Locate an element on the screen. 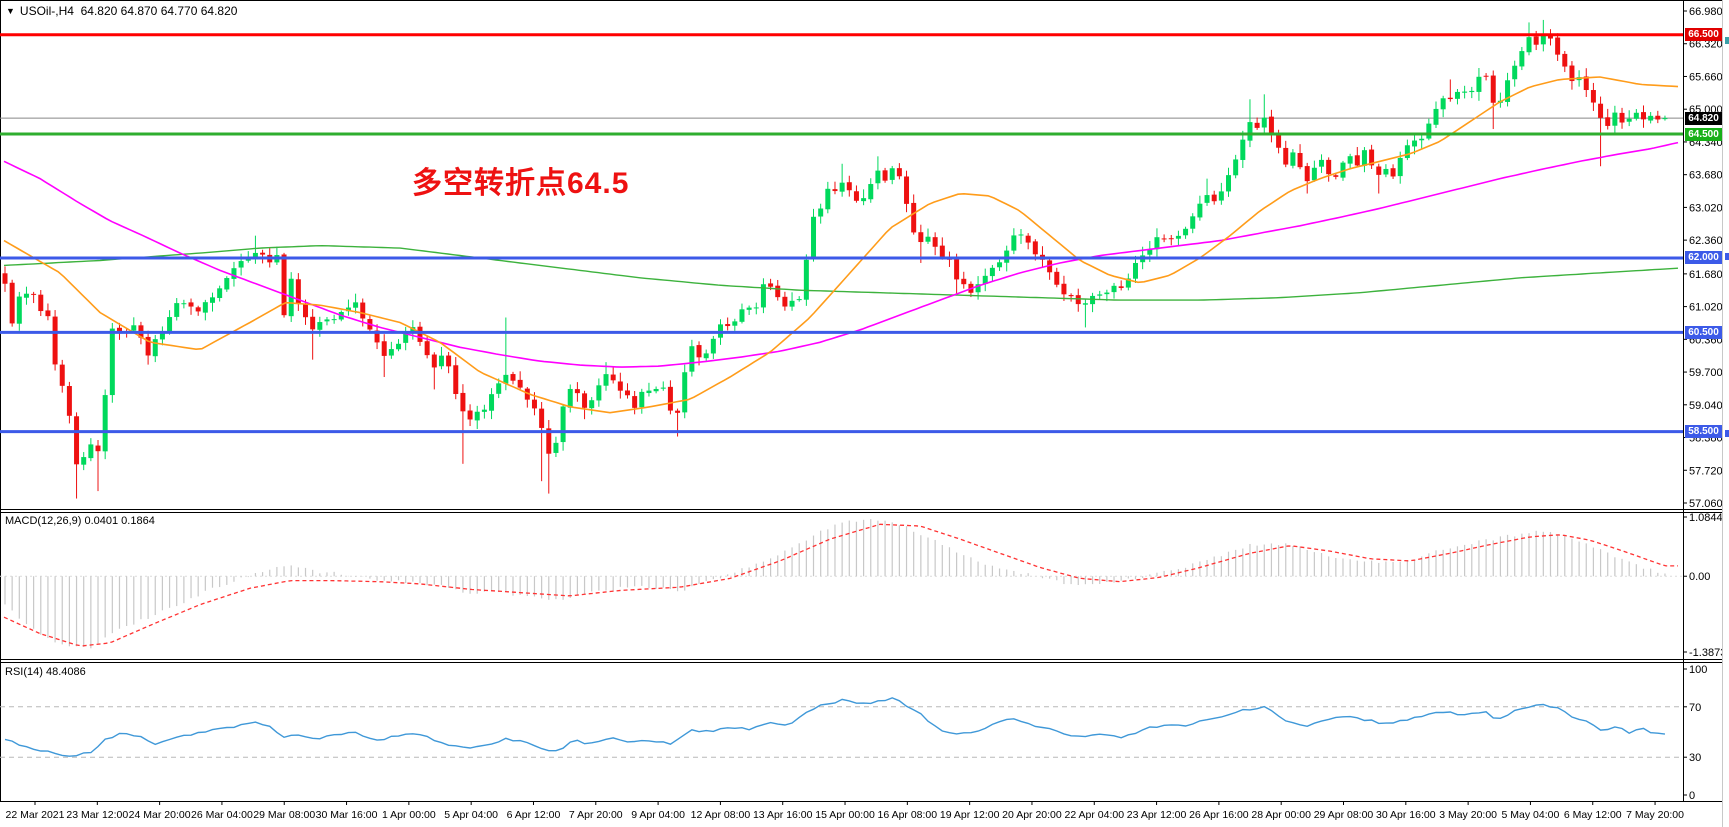 The width and height of the screenshot is (1729, 827). svg-text: 0.00 is located at coordinates (1699, 577).